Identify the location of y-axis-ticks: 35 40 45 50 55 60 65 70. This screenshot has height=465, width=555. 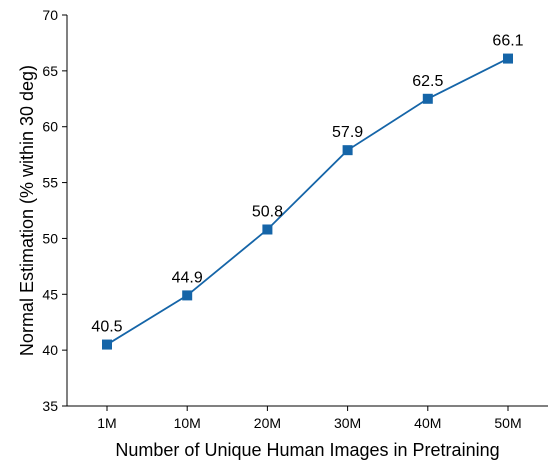
(54, 210).